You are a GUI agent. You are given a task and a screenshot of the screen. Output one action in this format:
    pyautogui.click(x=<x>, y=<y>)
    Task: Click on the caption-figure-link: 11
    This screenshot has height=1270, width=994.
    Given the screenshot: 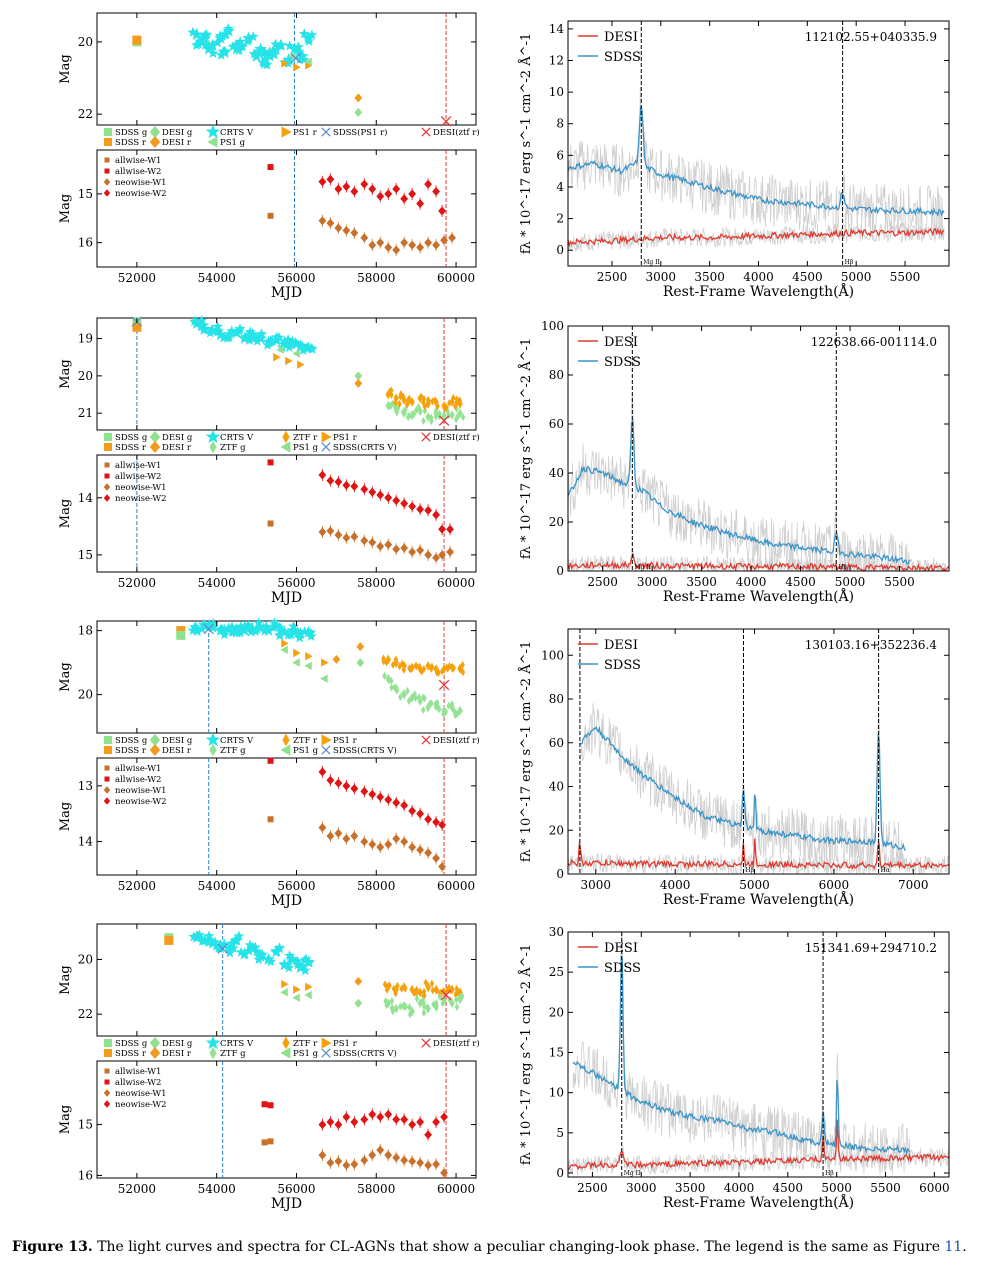 What is the action you would take?
    pyautogui.click(x=953, y=1247)
    